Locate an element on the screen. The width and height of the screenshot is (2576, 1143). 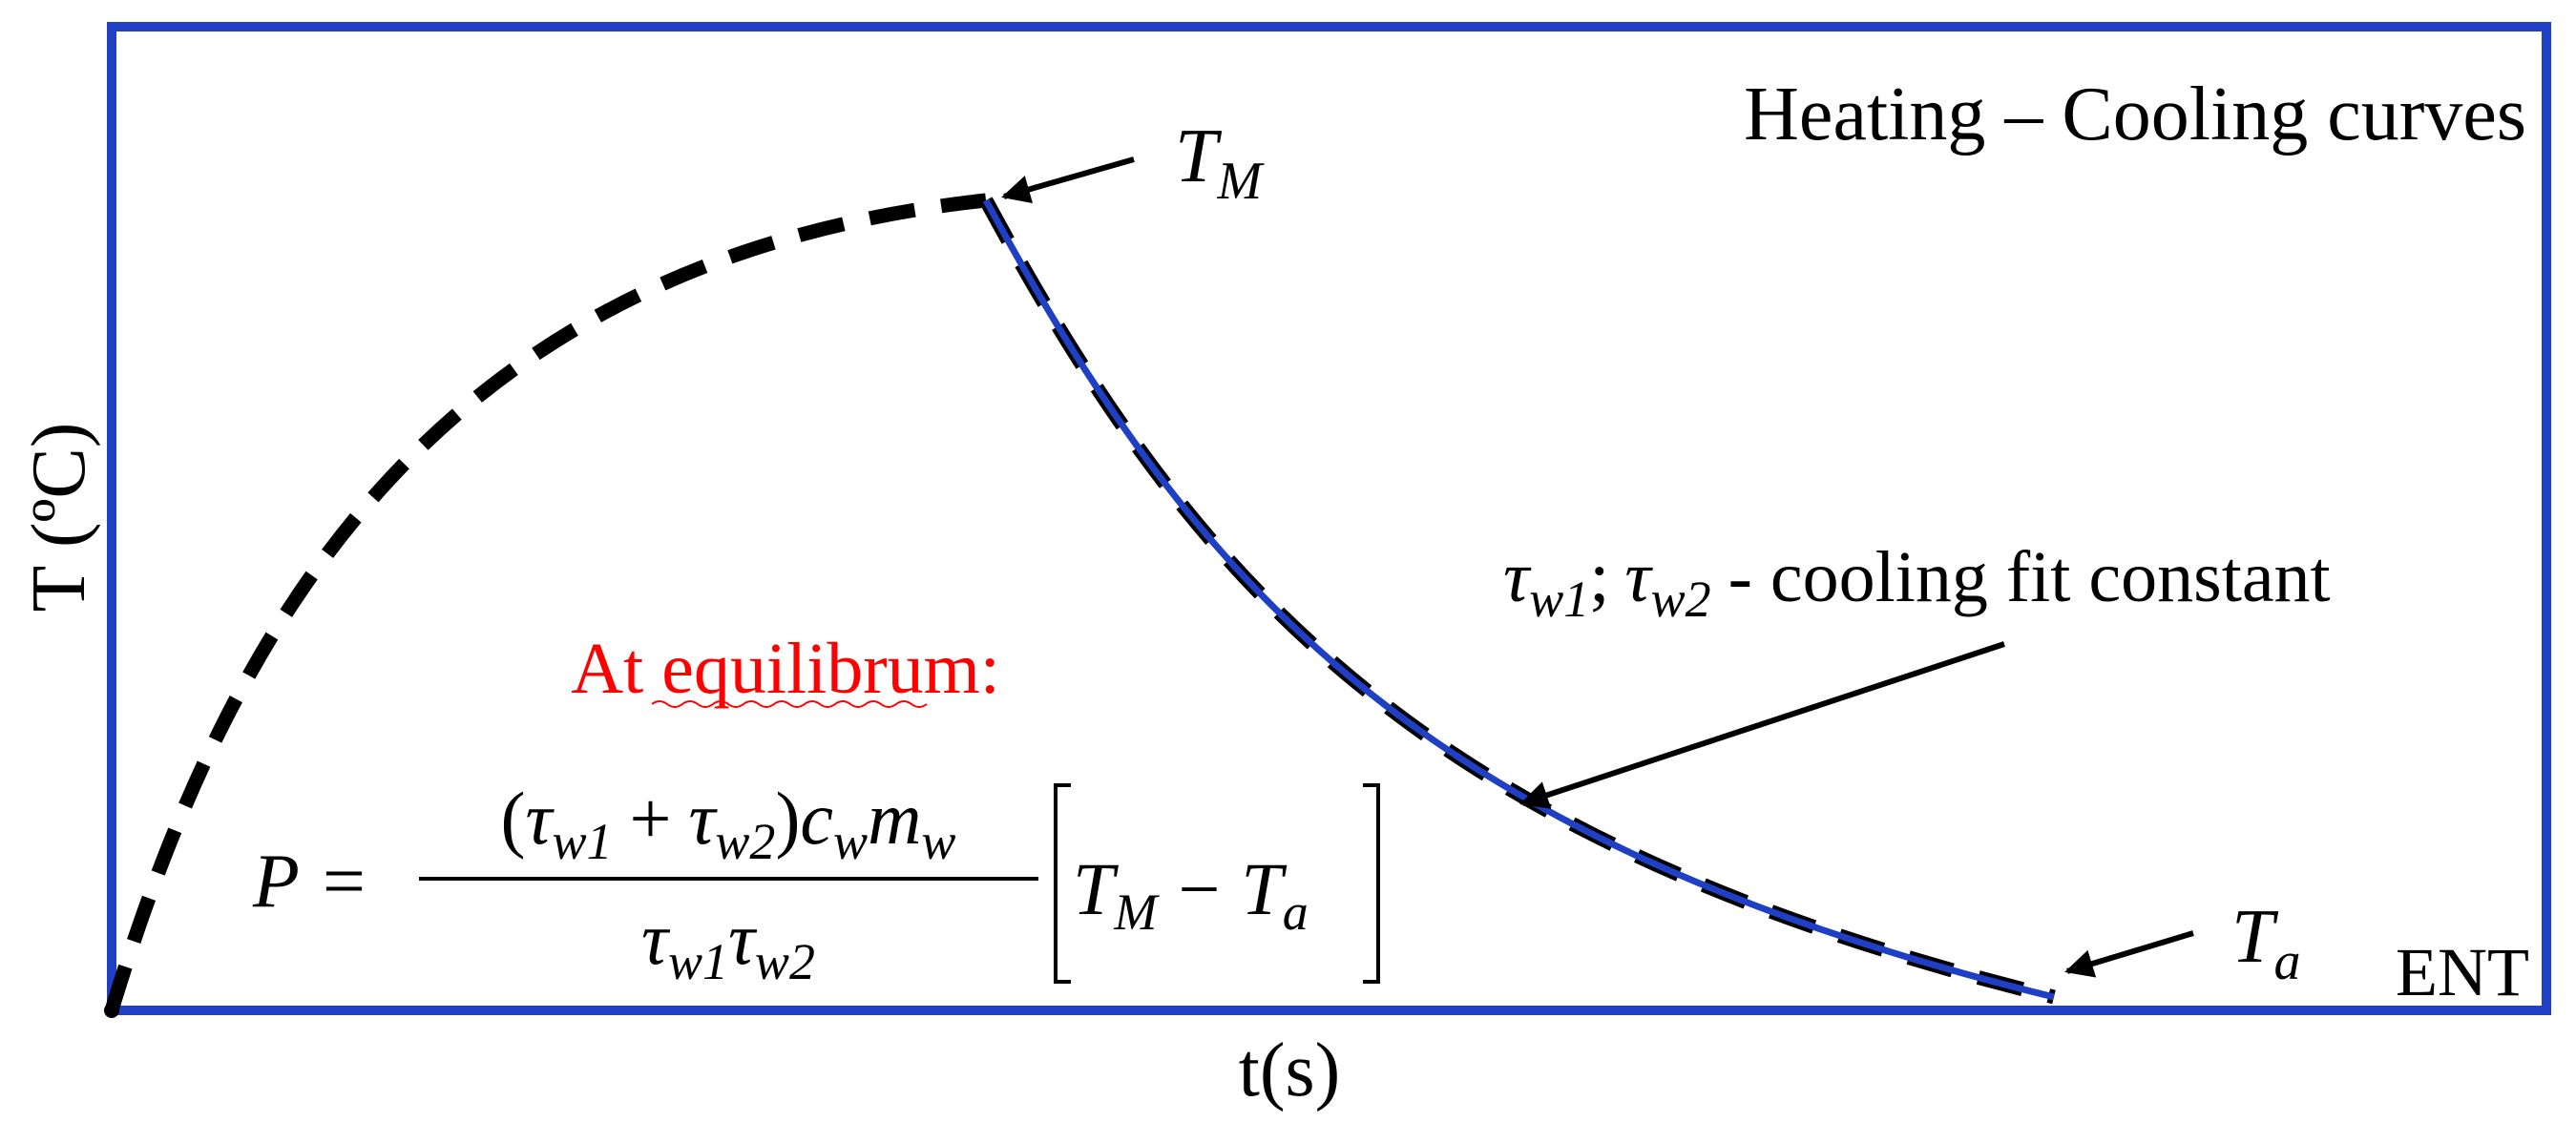
title: Heating – Cooling curves is located at coordinates (2135, 114).